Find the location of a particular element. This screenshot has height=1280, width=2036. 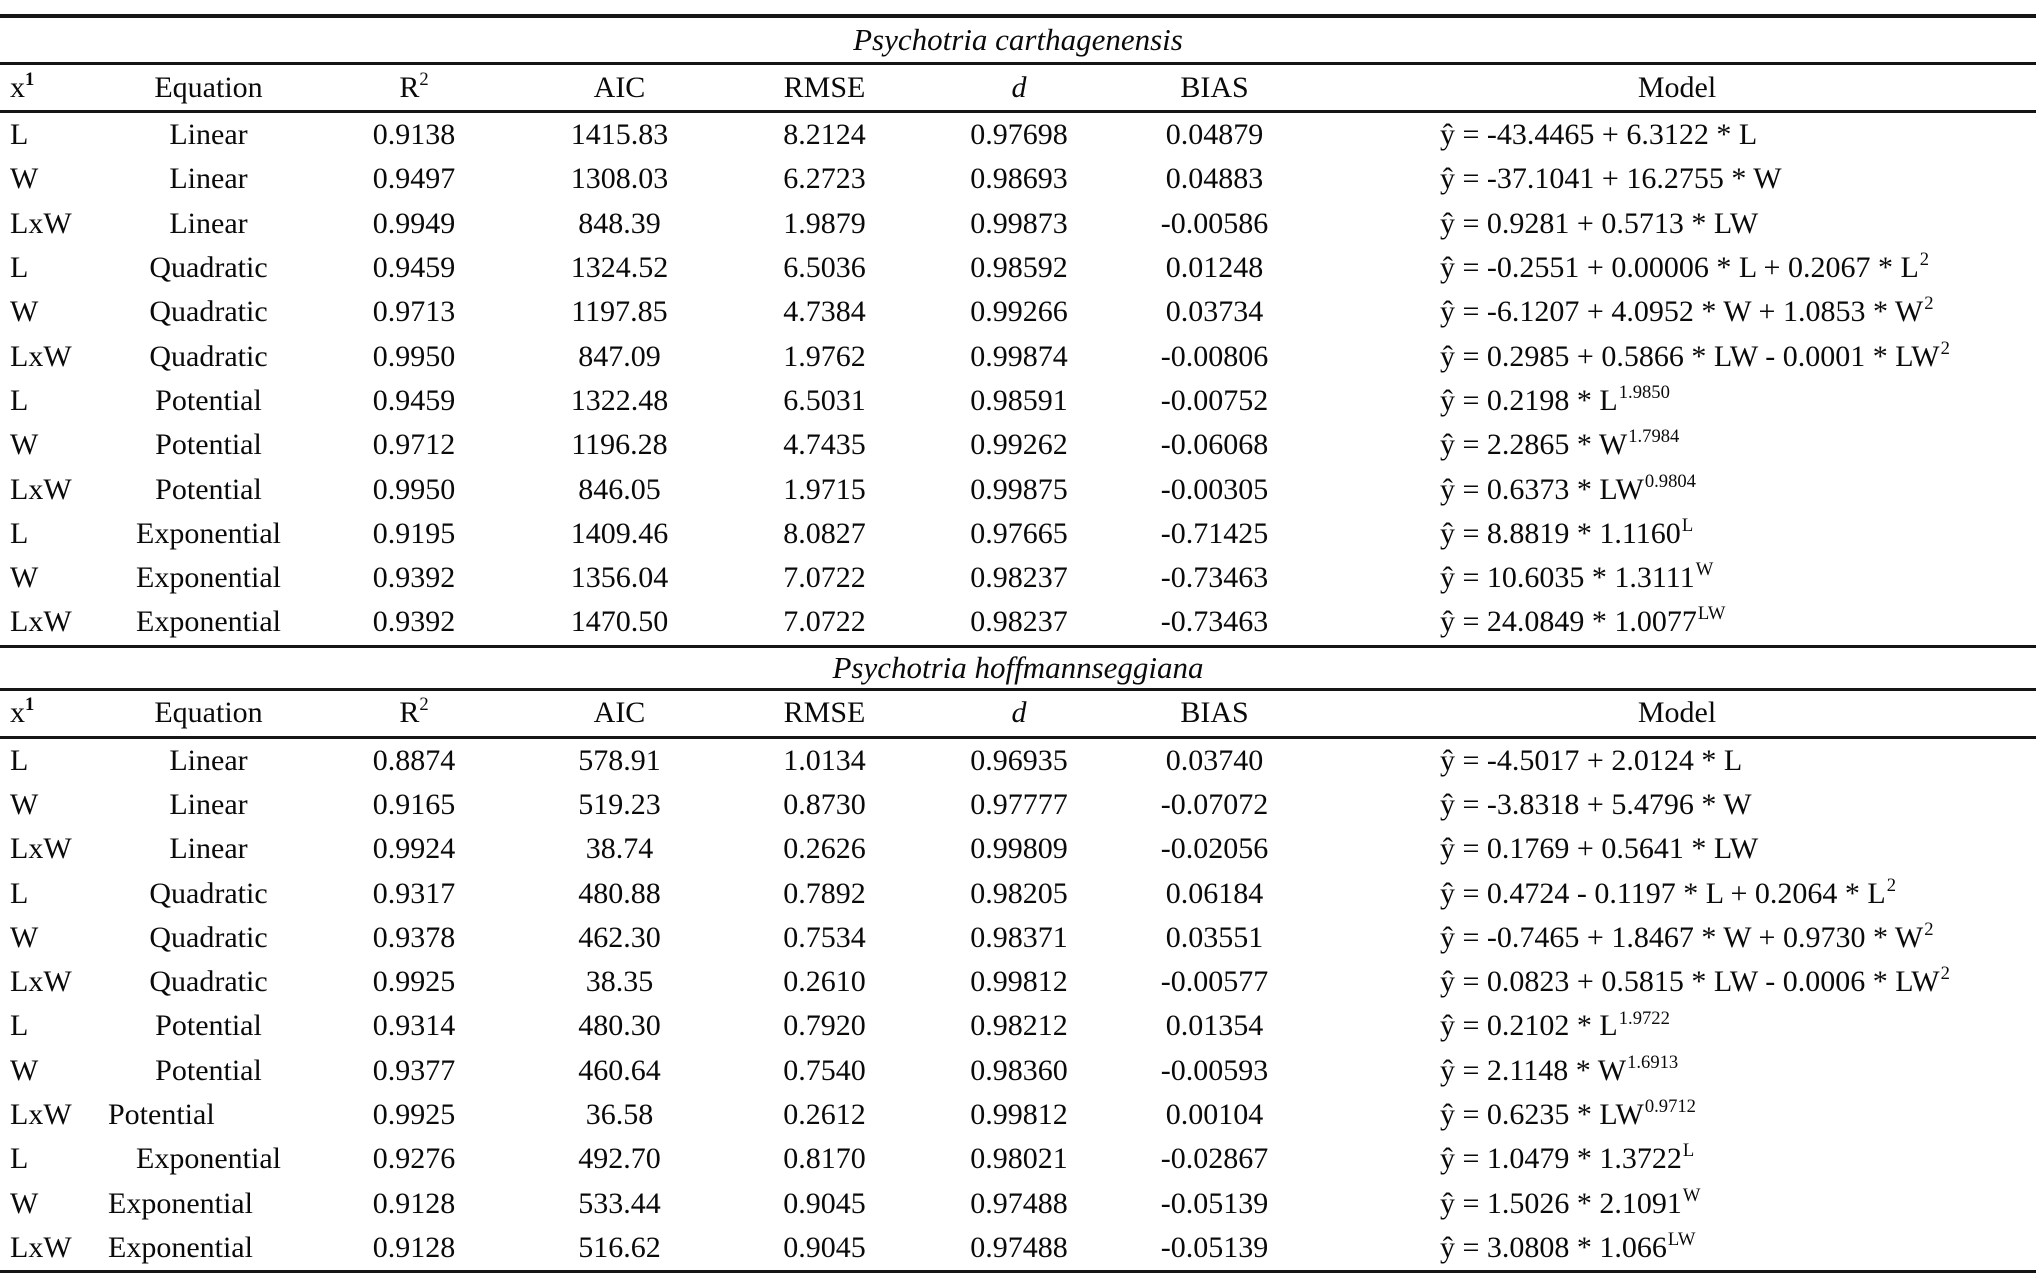

model-equation-text: ŷ = 24.0849 * 1.0077 is located at coordinates (1568, 622).